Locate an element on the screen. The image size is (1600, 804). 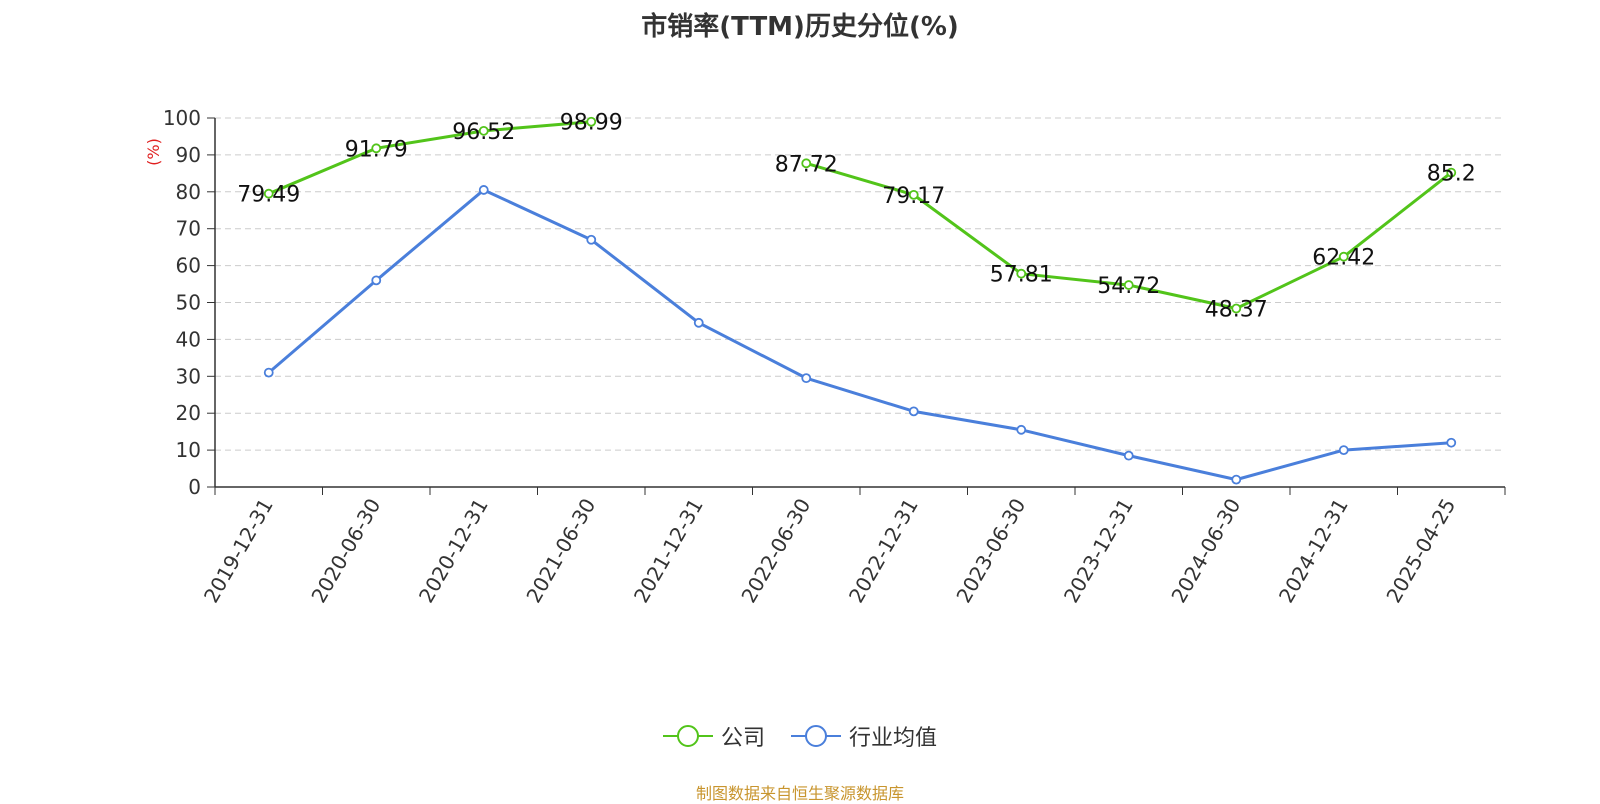
data-source-note: 制图数据来自恒生聚源数据库 is located at coordinates (799, 793).